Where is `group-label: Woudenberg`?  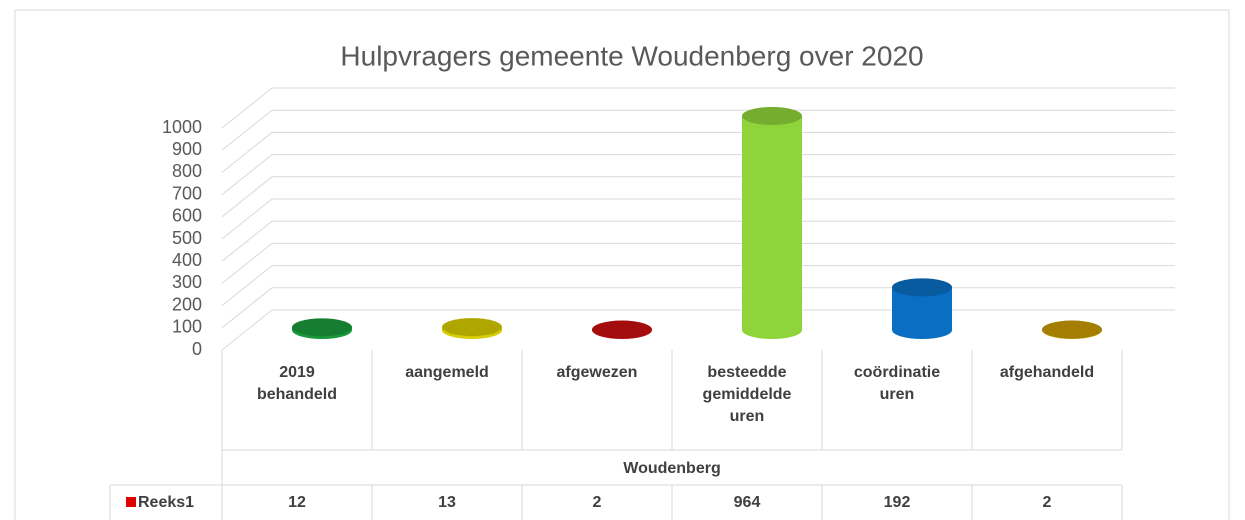
group-label: Woudenberg is located at coordinates (672, 468).